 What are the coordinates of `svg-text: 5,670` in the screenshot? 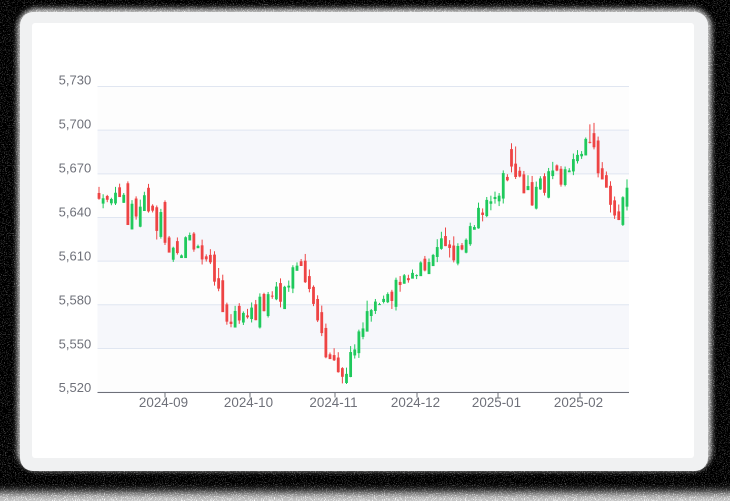 It's located at (75, 167).